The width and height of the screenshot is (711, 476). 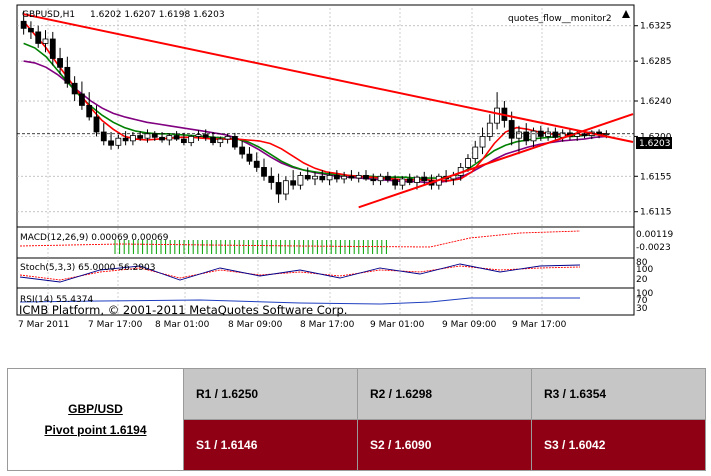 I want to click on support-2: S2 / 1.6090, so click(x=444, y=445).